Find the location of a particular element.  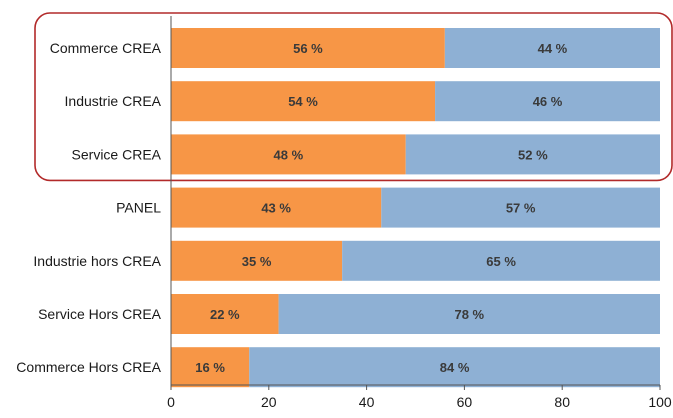

x-tick-label: 20 is located at coordinates (269, 402).